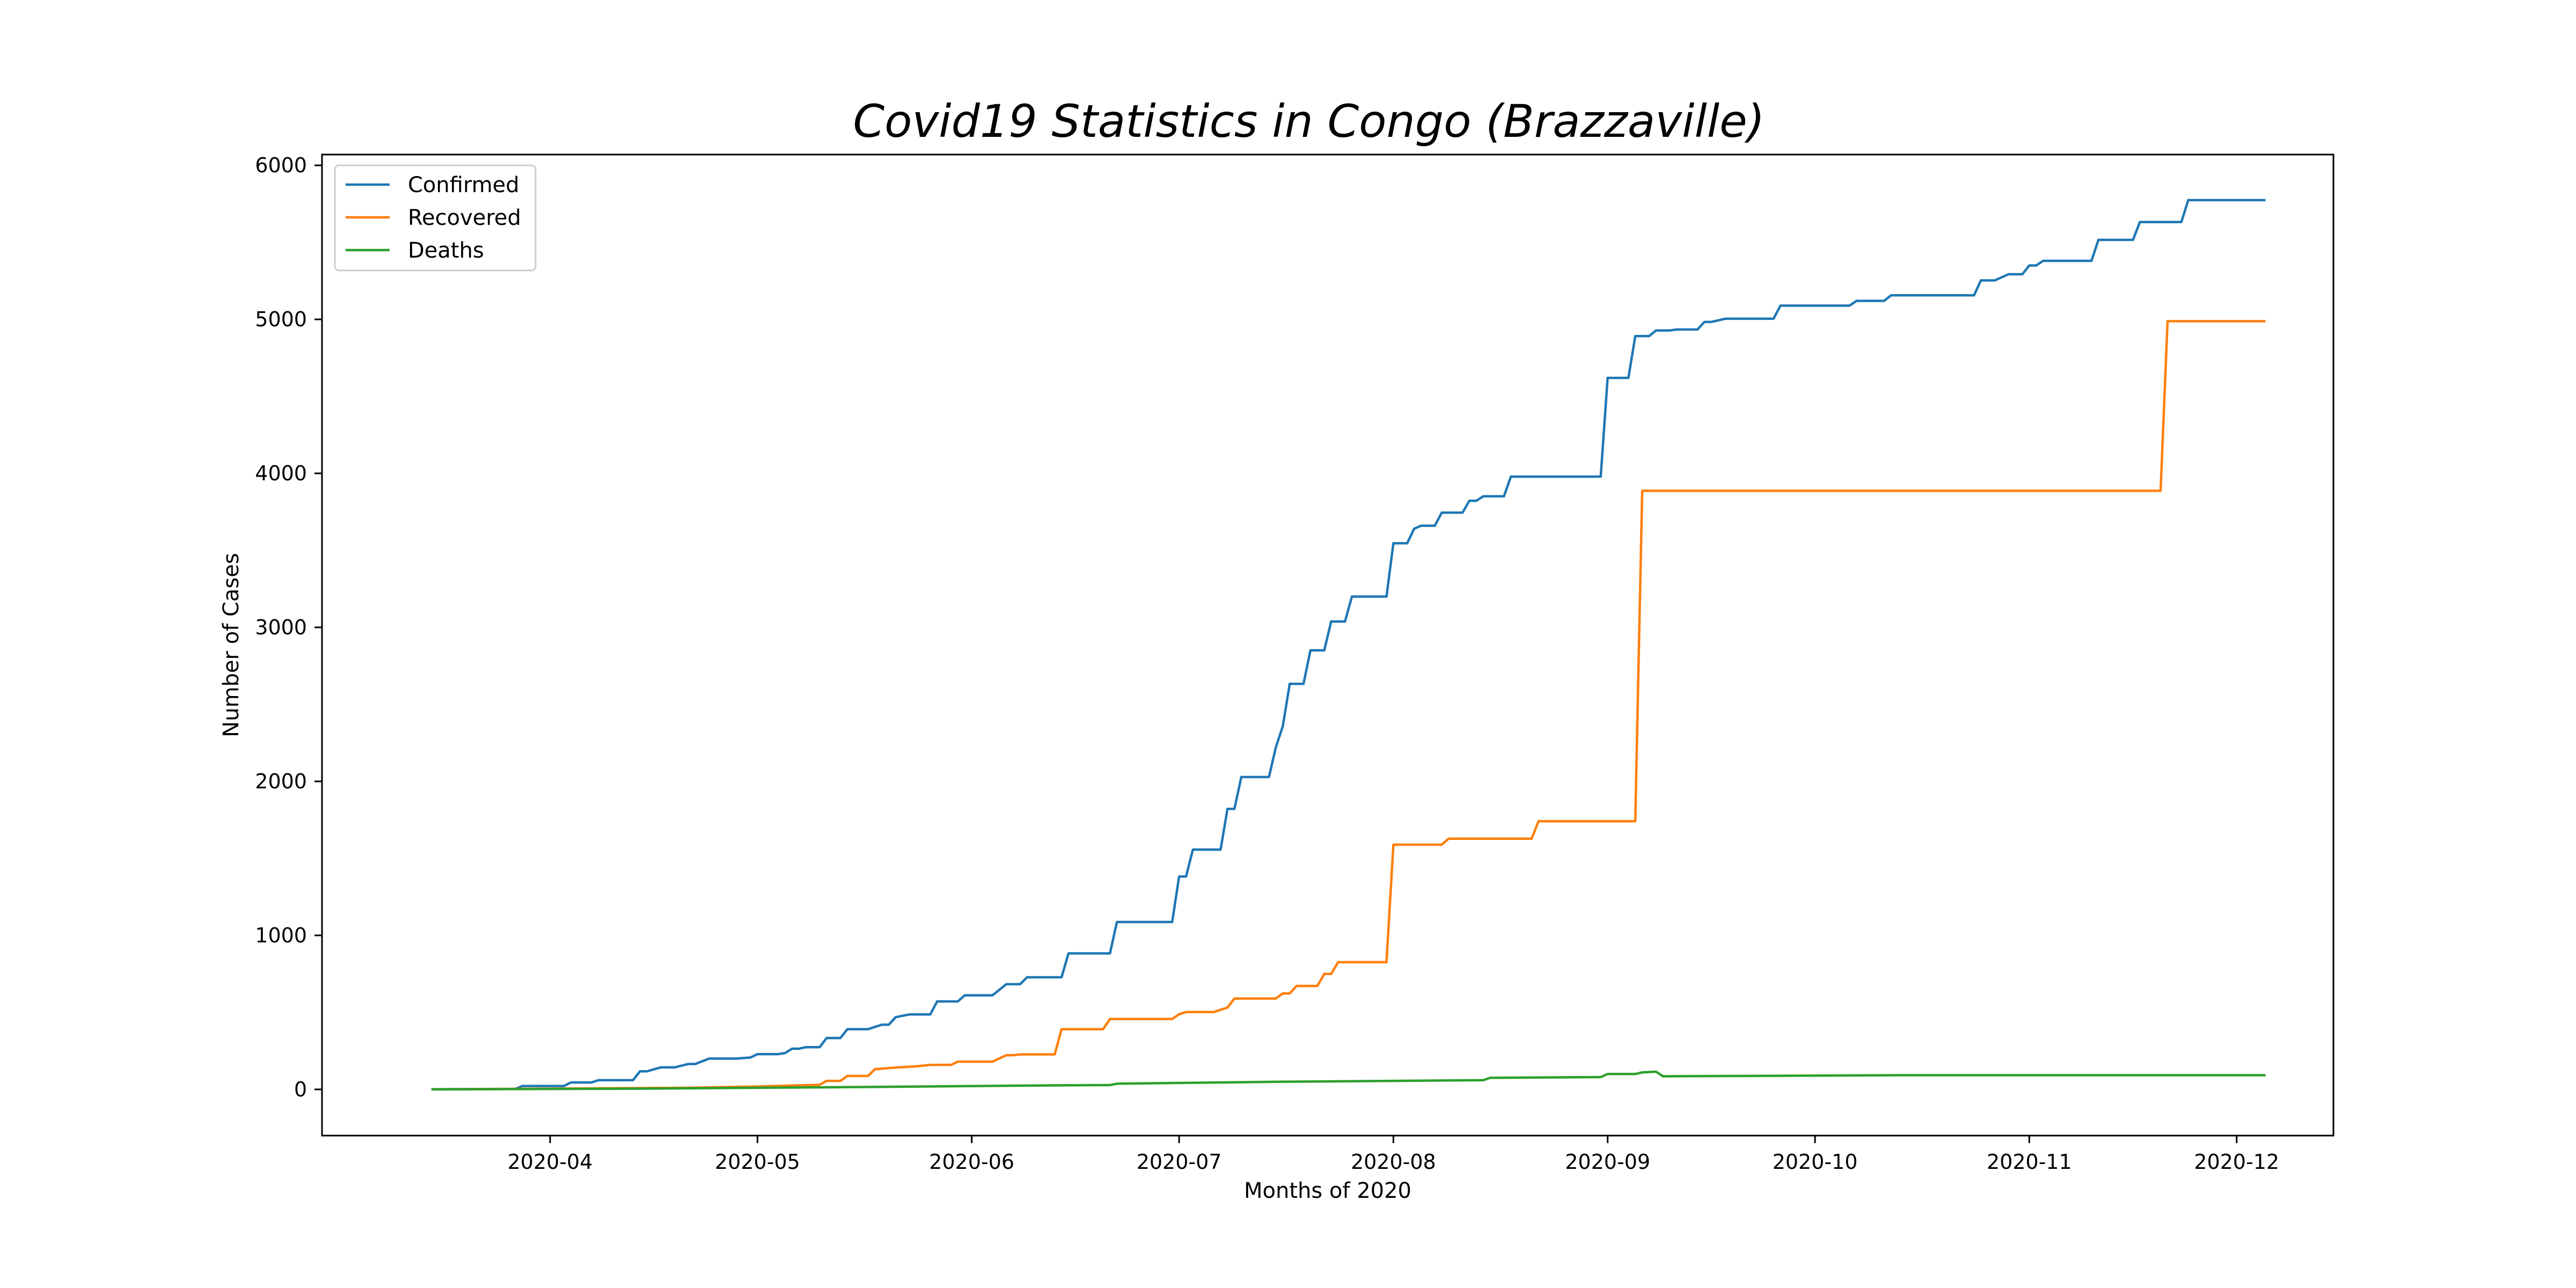 The width and height of the screenshot is (2576, 1288). Describe the element at coordinates (281, 935) in the screenshot. I see `y-tick-label: 1000` at that location.